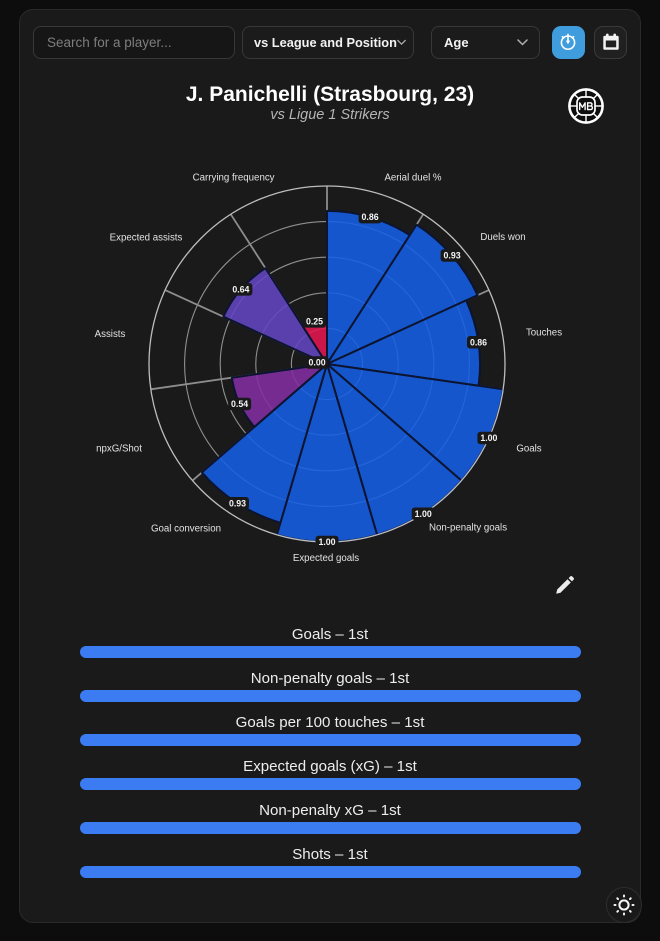 Image resolution: width=660 pixels, height=941 pixels. Describe the element at coordinates (544, 332) in the screenshot. I see `svg-text: Touches` at that location.